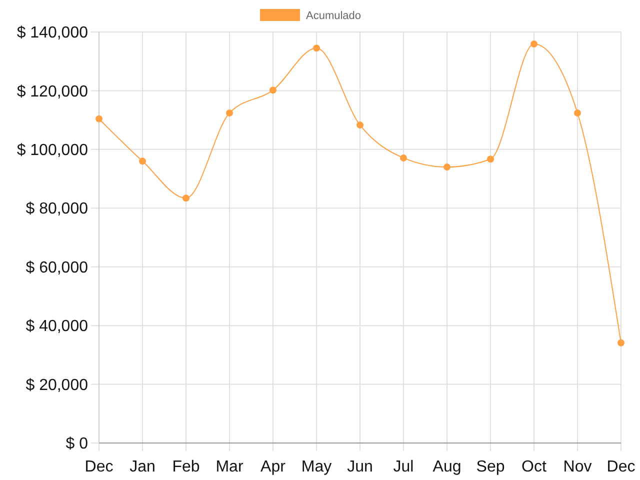 The height and width of the screenshot is (480, 640). I want to click on x-tick-label: Jan, so click(143, 467).